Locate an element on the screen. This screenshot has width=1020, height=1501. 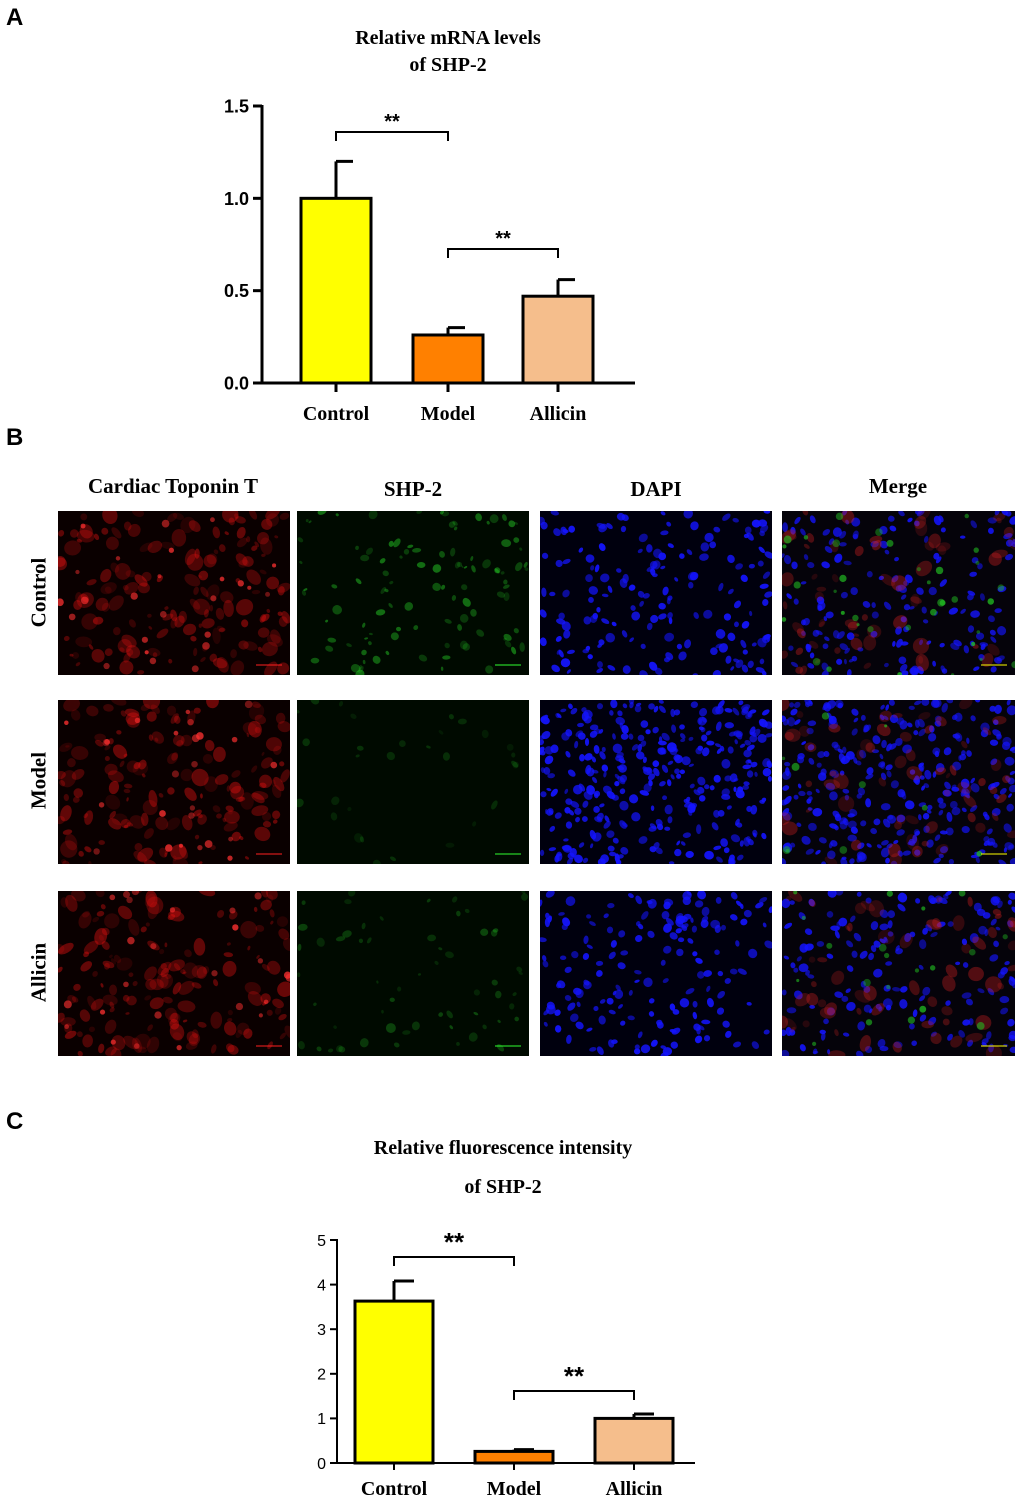
chart-c-y-tick-label: 3 is located at coordinates (321, 1330).